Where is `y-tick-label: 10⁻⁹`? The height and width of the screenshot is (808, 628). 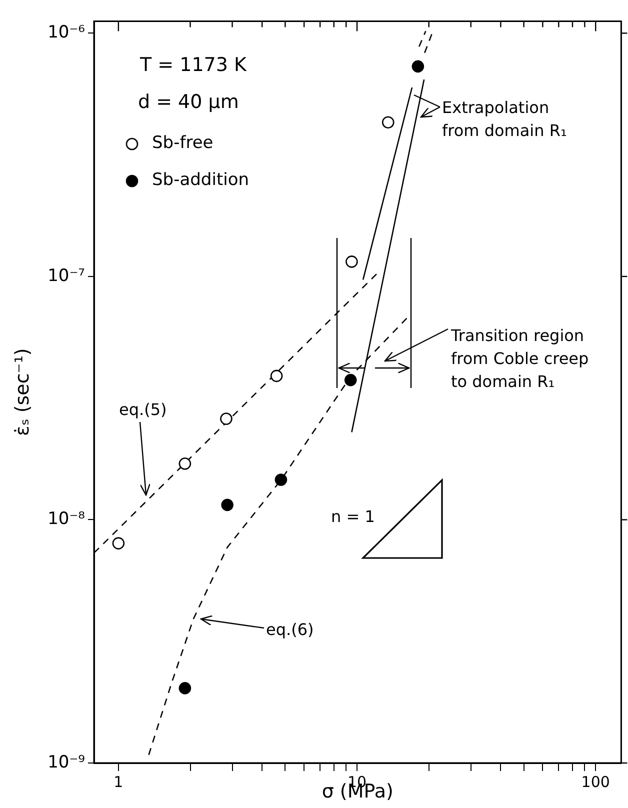
y-tick-label: 10⁻⁹ is located at coordinates (67, 762).